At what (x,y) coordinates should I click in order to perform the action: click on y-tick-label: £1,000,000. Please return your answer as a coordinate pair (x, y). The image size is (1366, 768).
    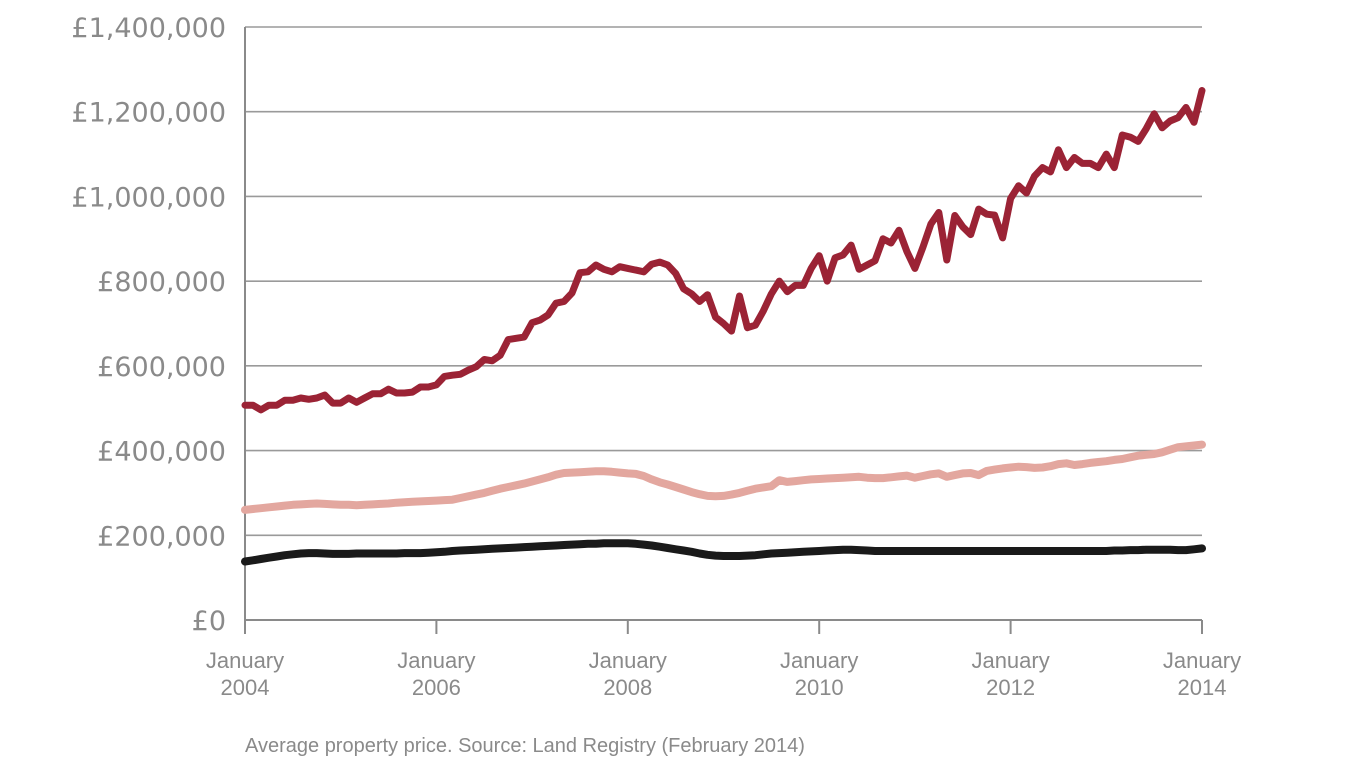
    Looking at the image, I should click on (148, 197).